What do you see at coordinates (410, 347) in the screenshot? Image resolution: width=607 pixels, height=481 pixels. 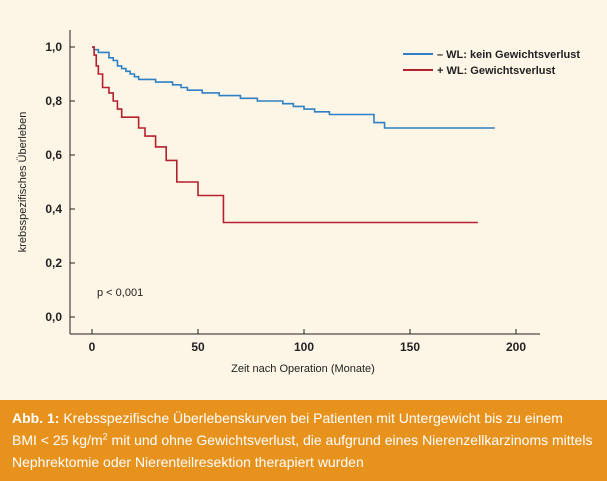 I see `x-tick-label: 150` at bounding box center [410, 347].